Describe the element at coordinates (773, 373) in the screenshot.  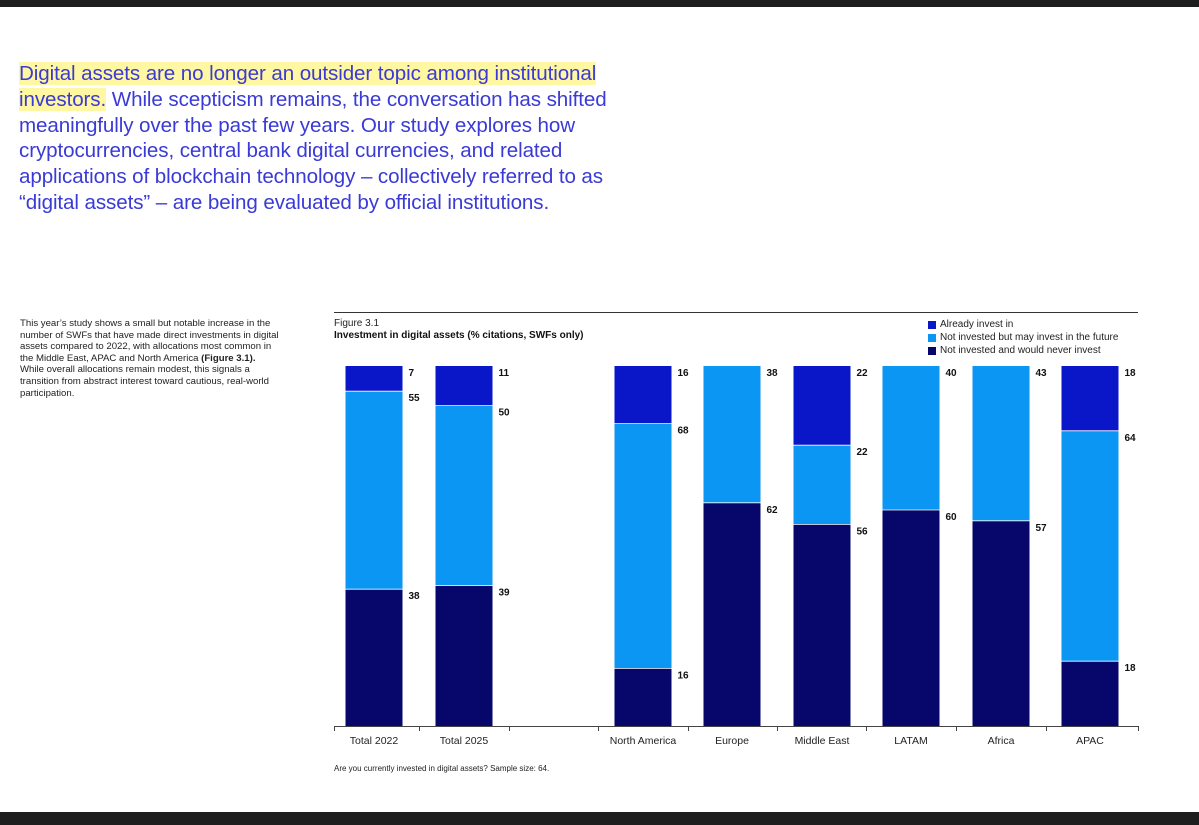
I see `data-label-maybe: 38` at that location.